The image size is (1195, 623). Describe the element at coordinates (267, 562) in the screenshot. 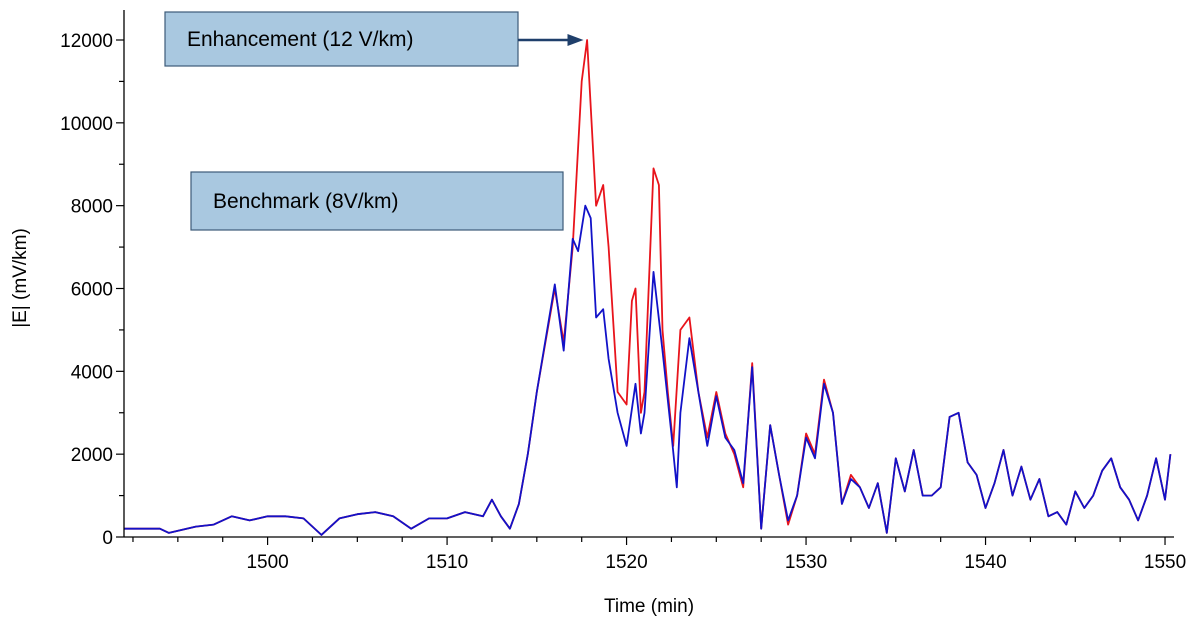

I see `x-tick-label: 1500` at that location.